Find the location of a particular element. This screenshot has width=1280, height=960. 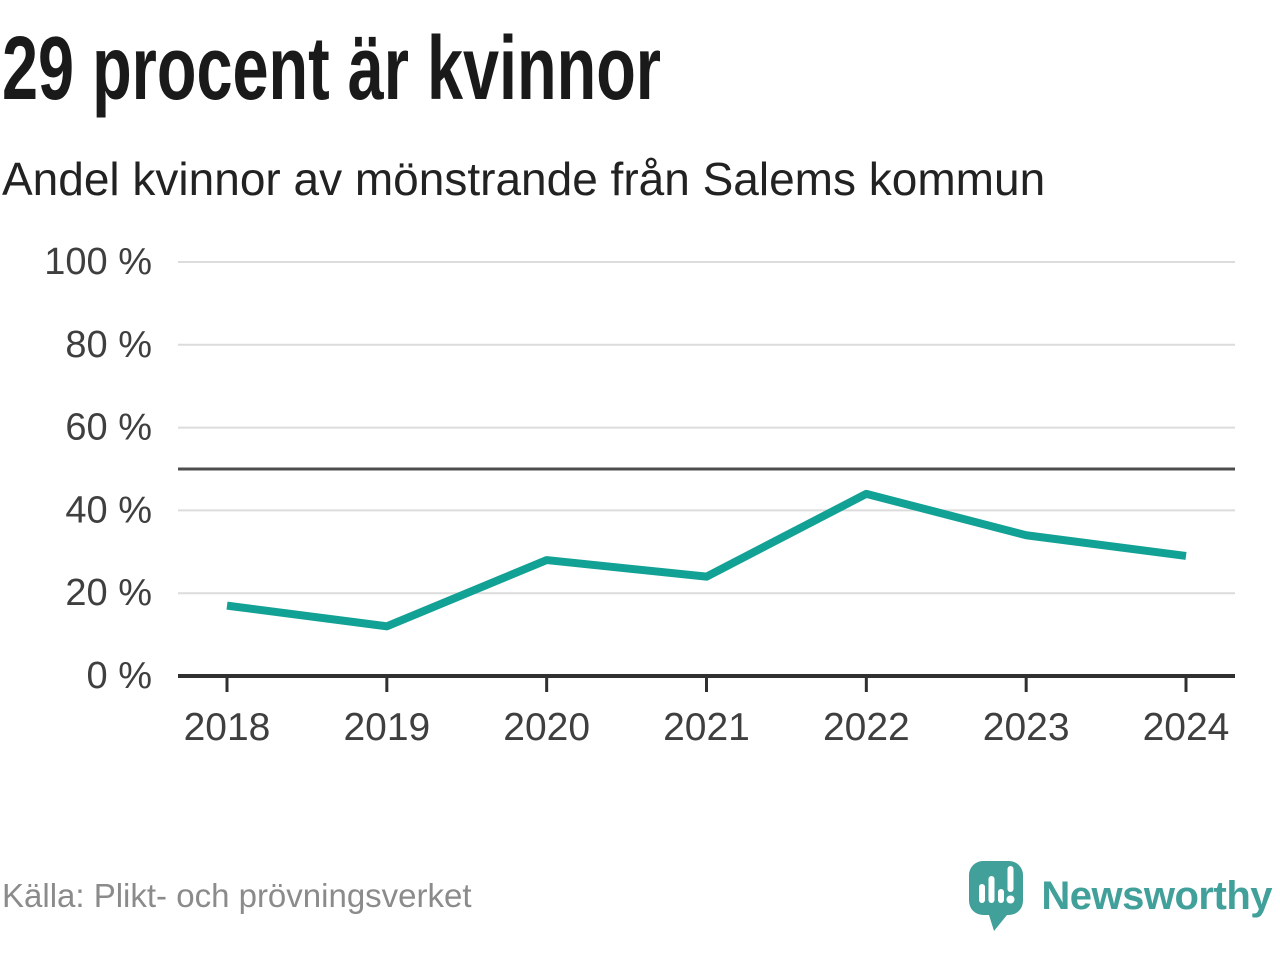

y-axis-label: 100 % is located at coordinates (98, 262).